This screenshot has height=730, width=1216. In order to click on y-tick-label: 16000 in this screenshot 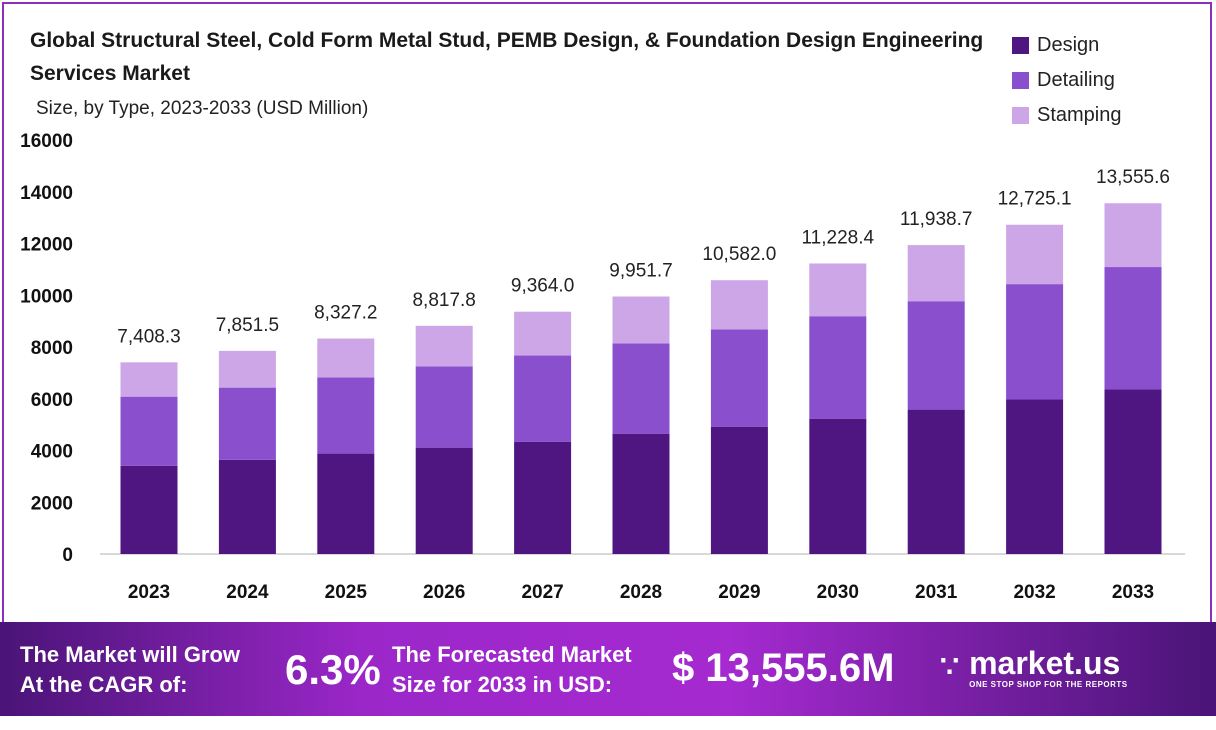, I will do `click(46, 141)`.